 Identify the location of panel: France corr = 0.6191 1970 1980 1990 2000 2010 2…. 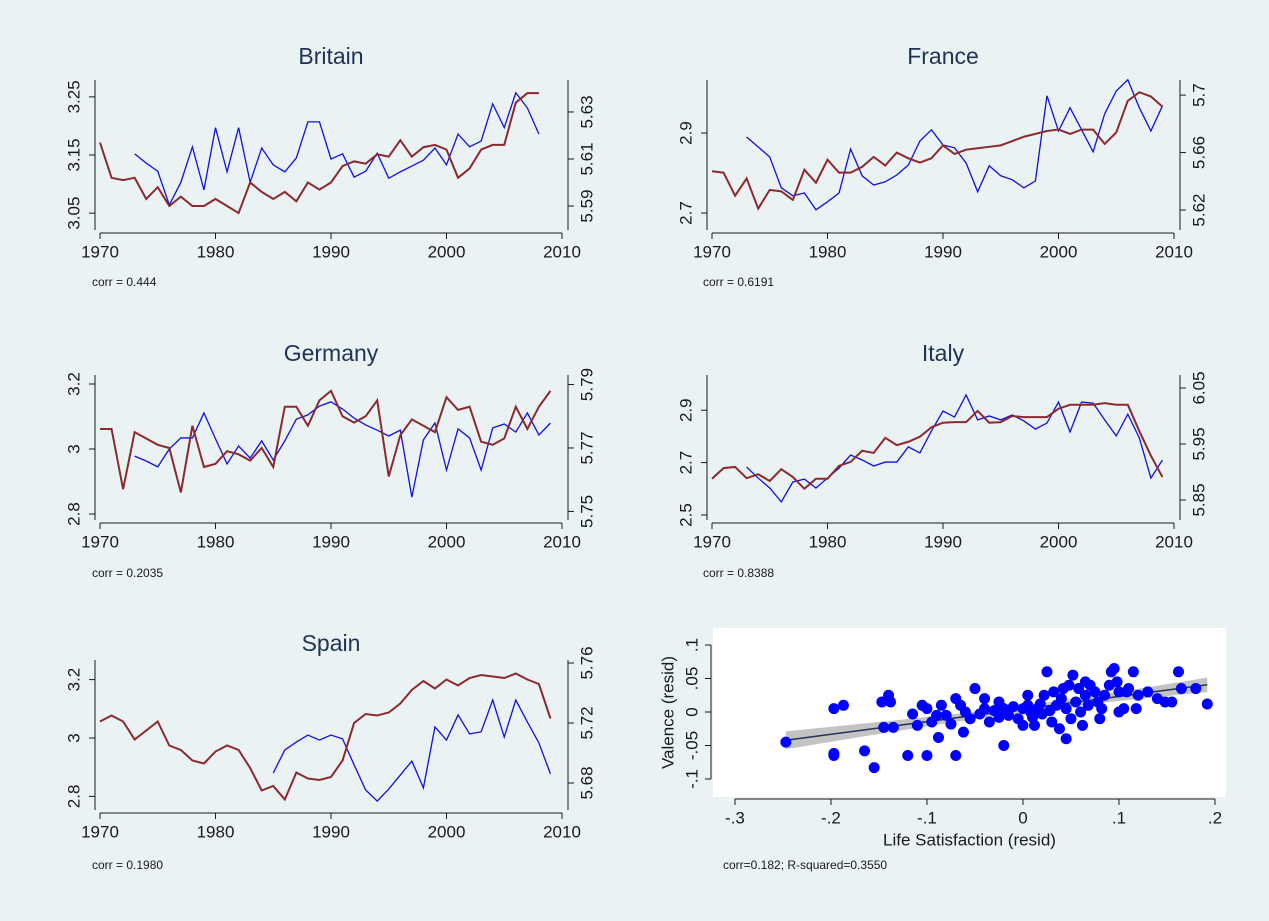
(942, 166).